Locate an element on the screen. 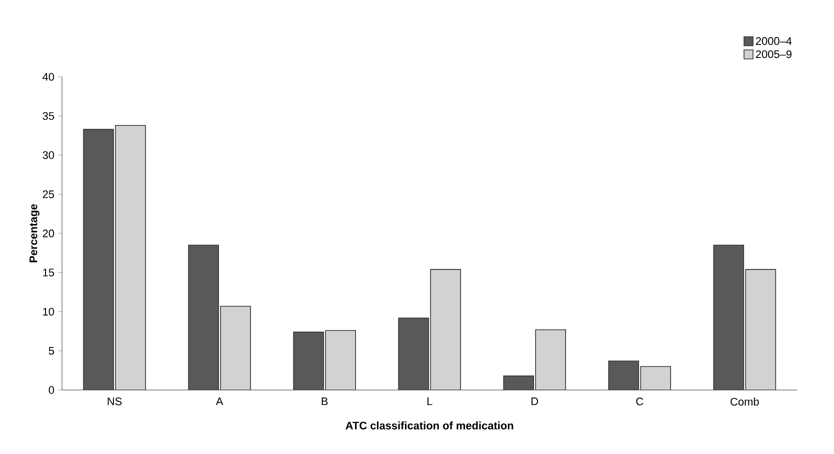 The width and height of the screenshot is (834, 454). y-tick-label: 20 is located at coordinates (48, 234).